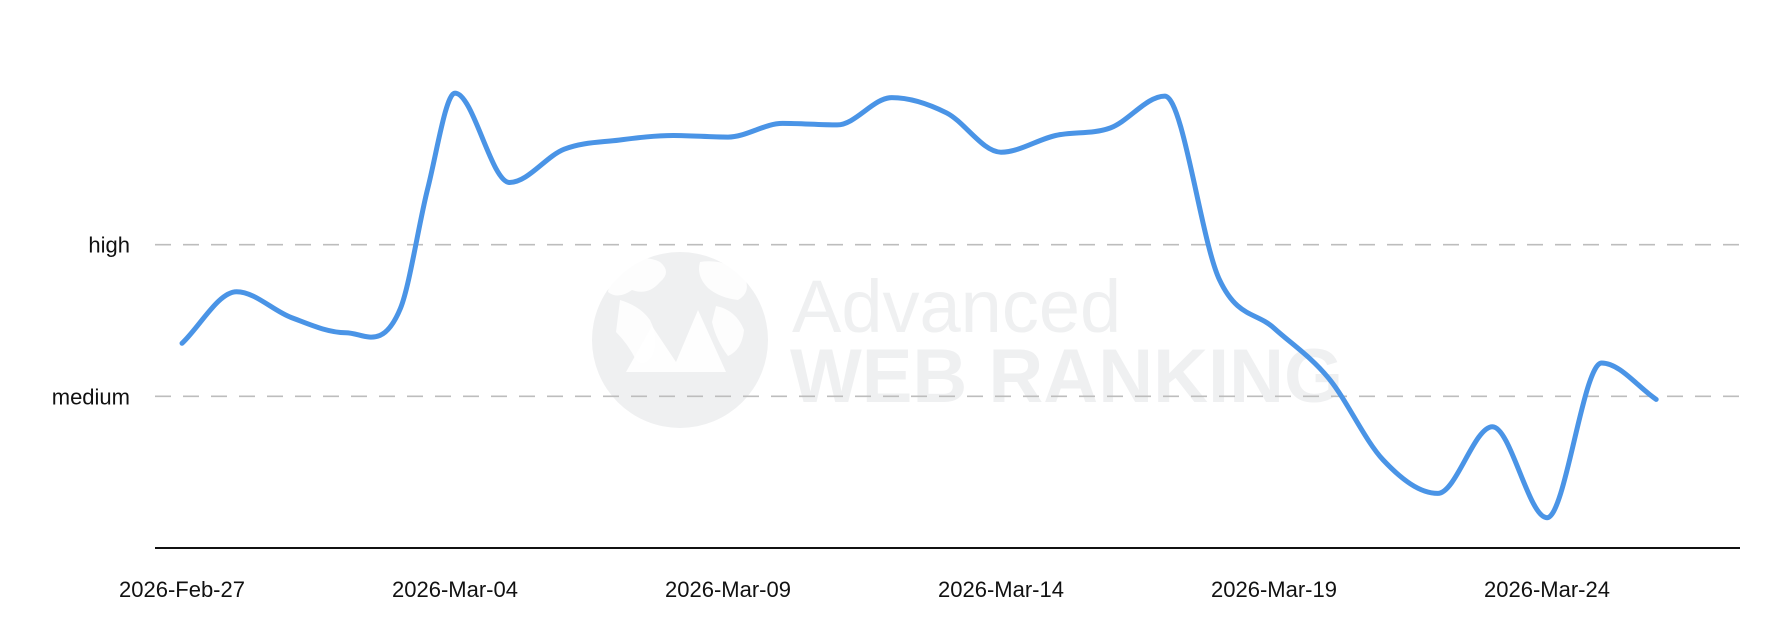 This screenshot has height=634, width=1776. What do you see at coordinates (455, 589) in the screenshot?
I see `x-tick-label: 2026-Mar-04` at bounding box center [455, 589].